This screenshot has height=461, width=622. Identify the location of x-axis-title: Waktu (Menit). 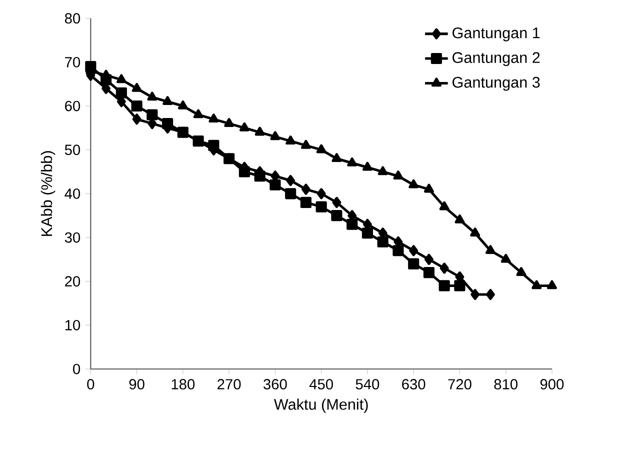
(321, 405).